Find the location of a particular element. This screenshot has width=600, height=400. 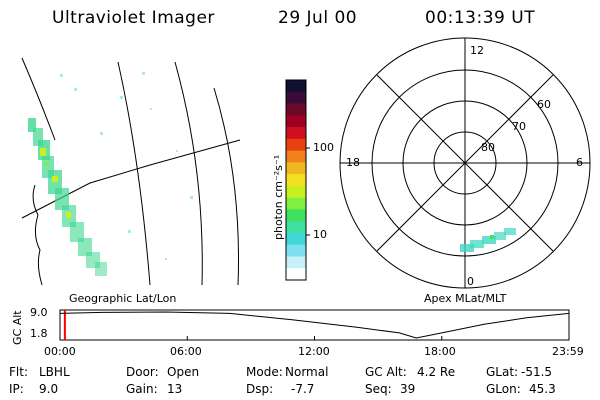

mlt-label-0: 0 is located at coordinates (470, 281).